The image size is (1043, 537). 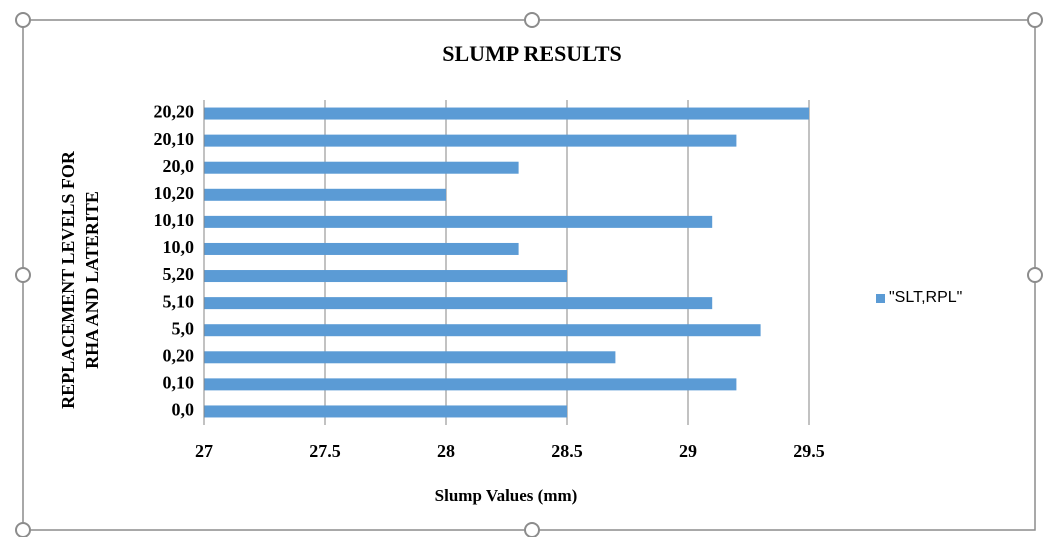 What do you see at coordinates (567, 451) in the screenshot?
I see `x-tick-label: 28.5` at bounding box center [567, 451].